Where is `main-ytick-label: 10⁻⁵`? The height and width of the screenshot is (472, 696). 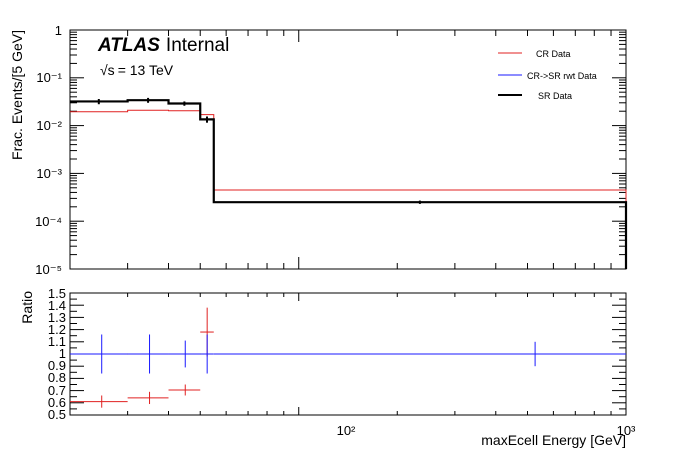
main-ytick-label: 10⁻⁵ is located at coordinates (48, 269).